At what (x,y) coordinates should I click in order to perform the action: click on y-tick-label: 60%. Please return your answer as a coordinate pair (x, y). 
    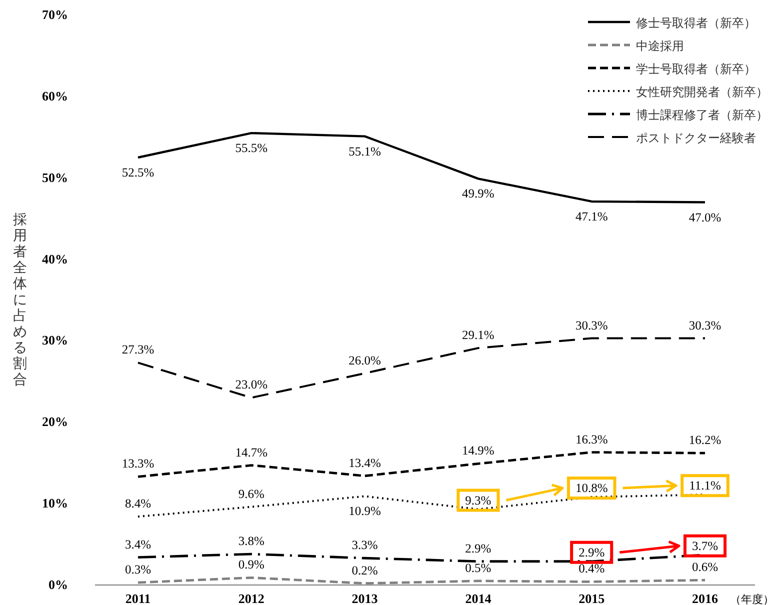
    Looking at the image, I should click on (55, 96).